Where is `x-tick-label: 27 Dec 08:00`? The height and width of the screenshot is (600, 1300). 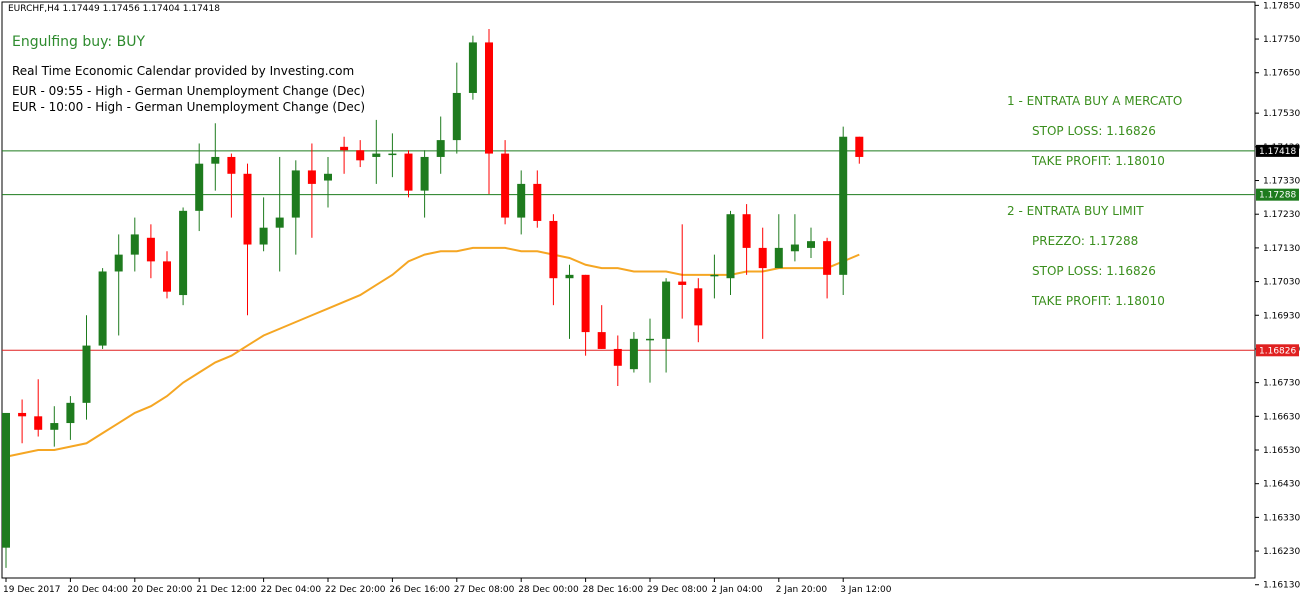
x-tick-label: 27 Dec 08:00 is located at coordinates (484, 590).